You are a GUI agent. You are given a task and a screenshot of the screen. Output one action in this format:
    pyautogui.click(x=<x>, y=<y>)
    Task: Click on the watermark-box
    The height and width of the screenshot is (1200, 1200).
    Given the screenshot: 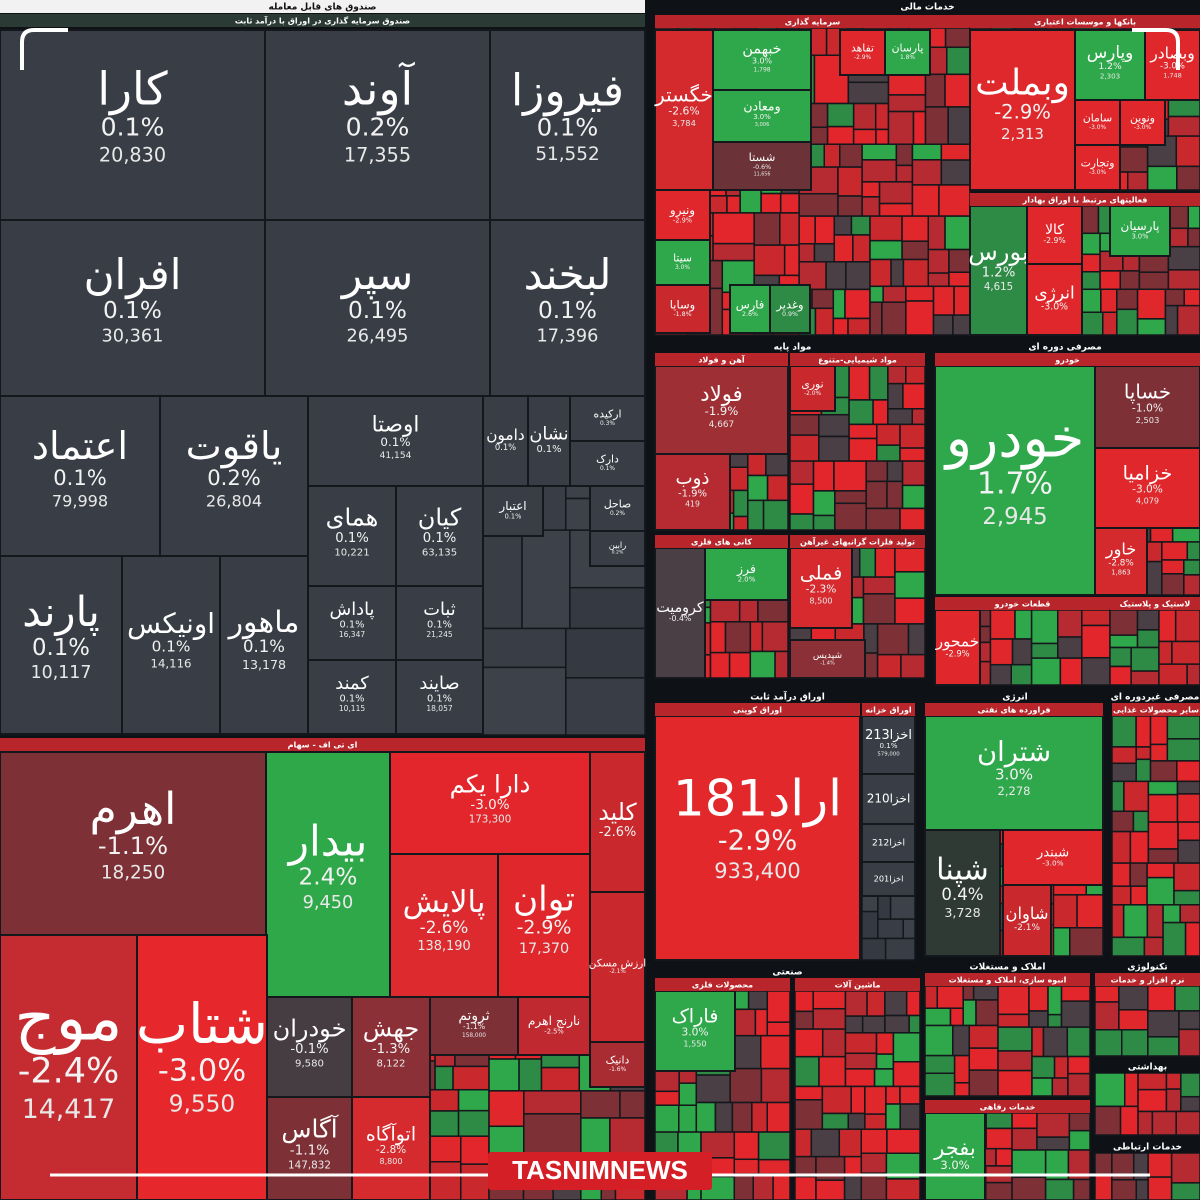 What is the action you would take?
    pyautogui.click(x=600, y=1171)
    